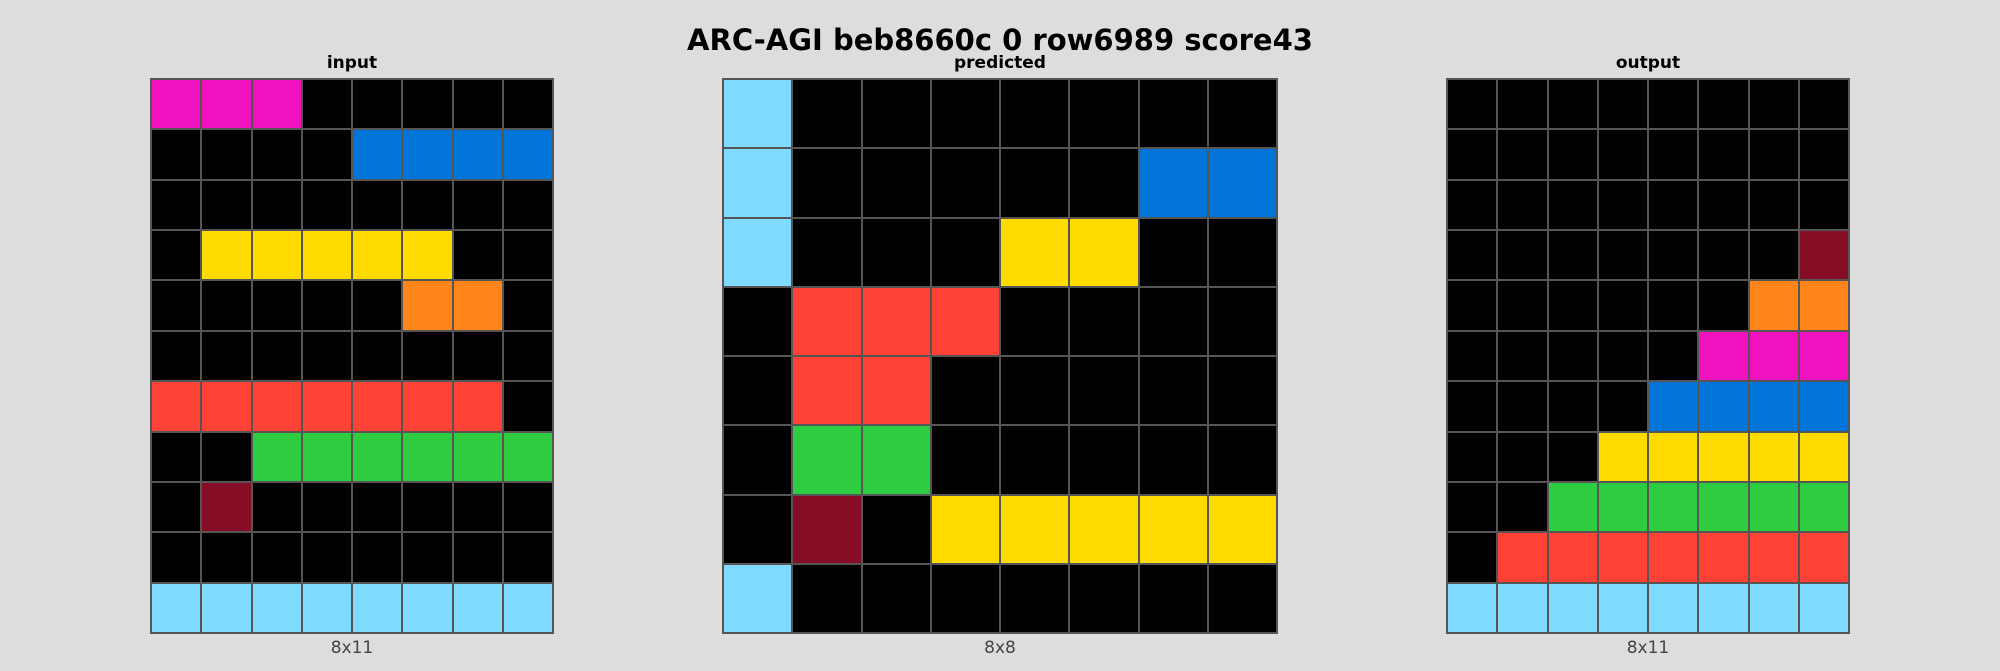 This screenshot has width=2000, height=671. What do you see at coordinates (352, 63) in the screenshot?
I see `panel-title-input: input` at bounding box center [352, 63].